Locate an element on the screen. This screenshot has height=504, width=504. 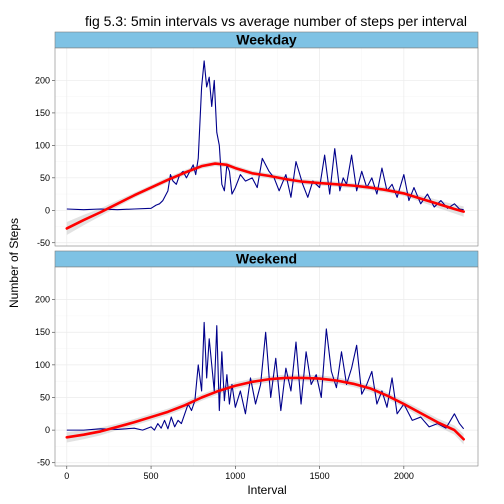
strip-label-weekday: Weekday is located at coordinates (266, 40).